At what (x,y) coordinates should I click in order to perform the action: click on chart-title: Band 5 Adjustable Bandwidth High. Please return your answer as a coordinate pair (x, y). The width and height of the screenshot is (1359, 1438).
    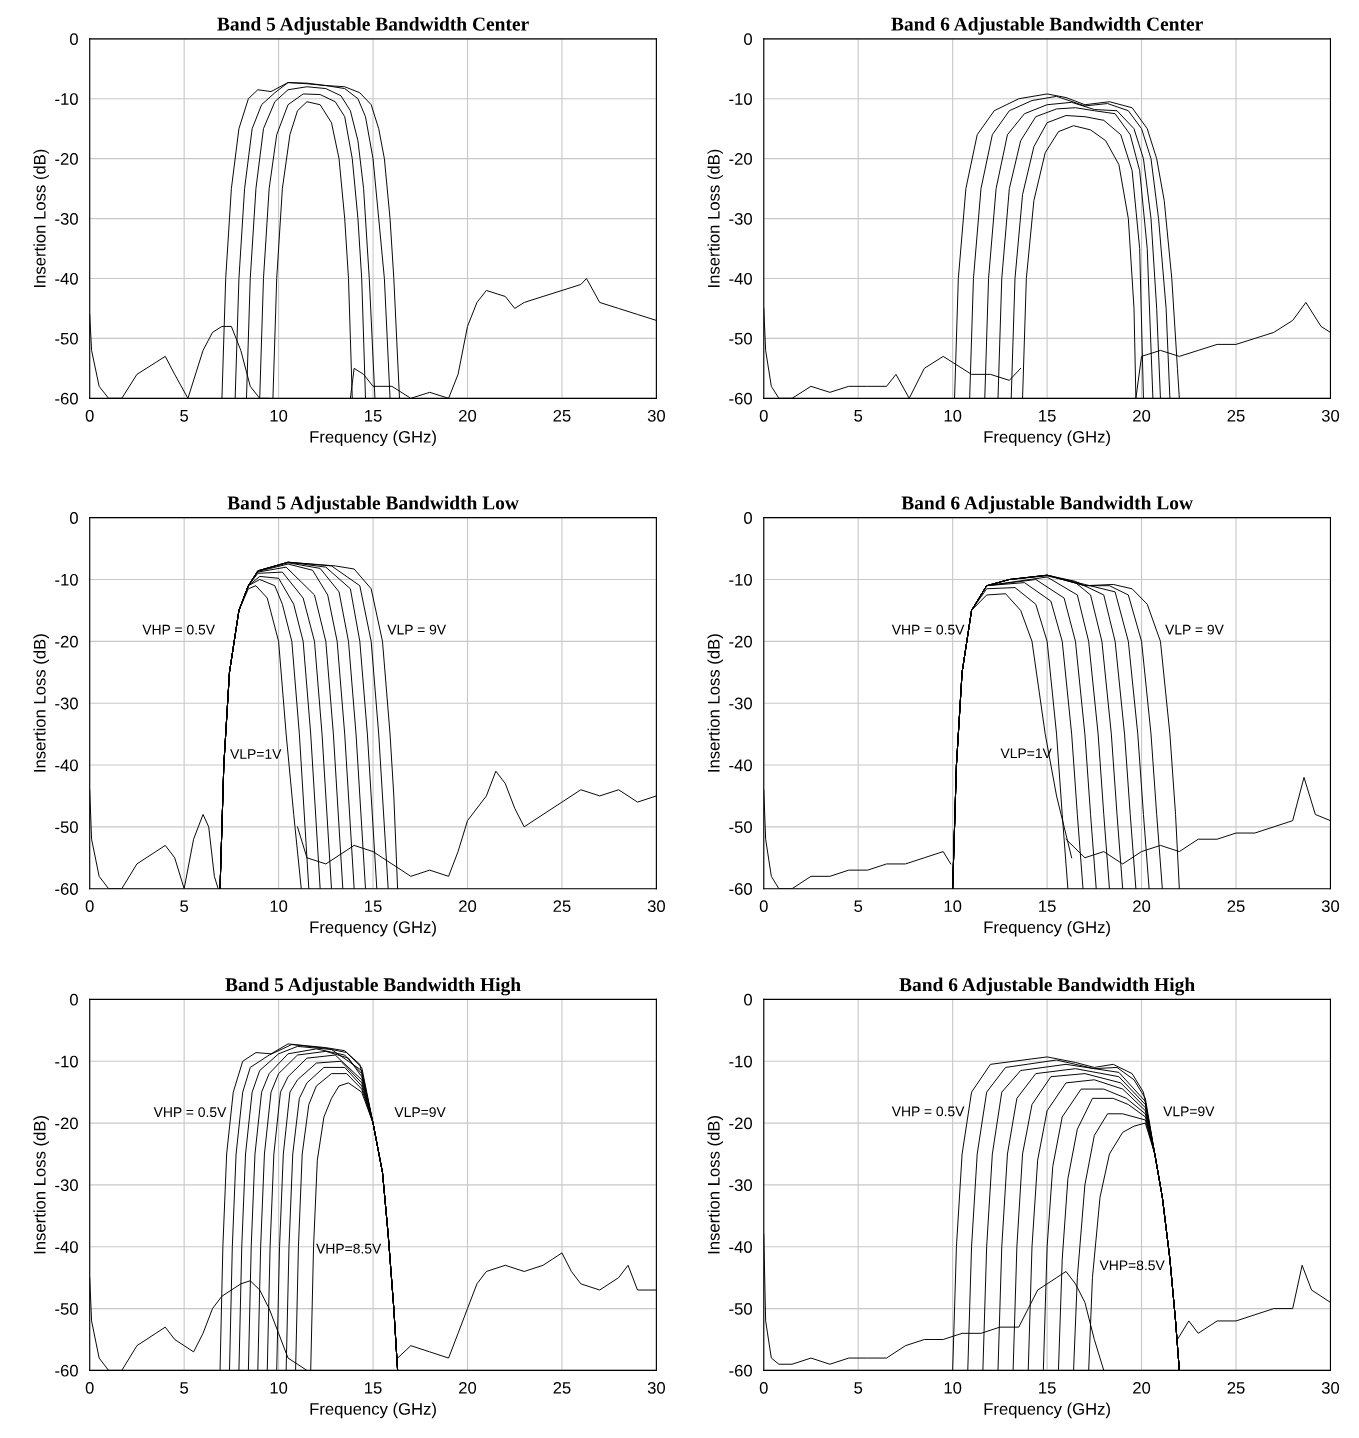
    Looking at the image, I should click on (373, 986).